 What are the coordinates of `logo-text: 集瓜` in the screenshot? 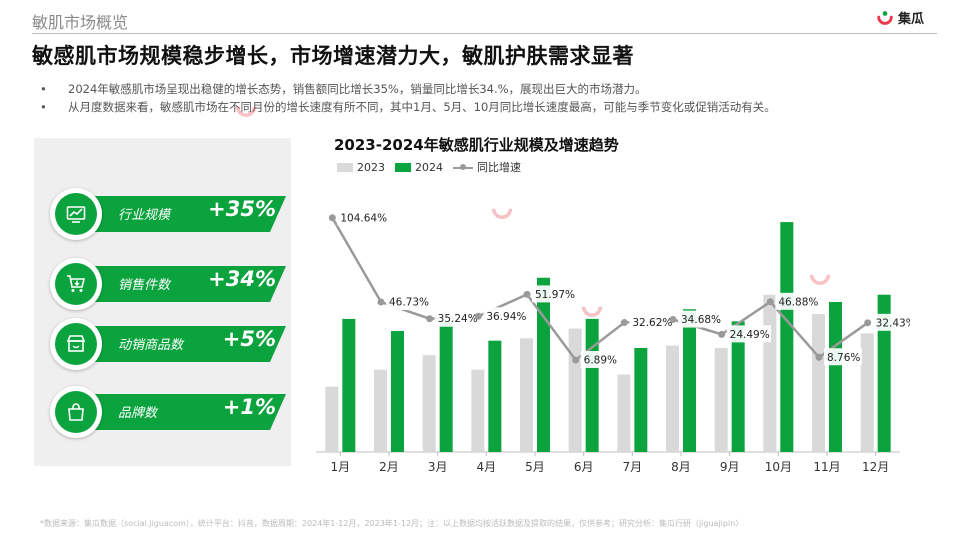 It's located at (910, 19).